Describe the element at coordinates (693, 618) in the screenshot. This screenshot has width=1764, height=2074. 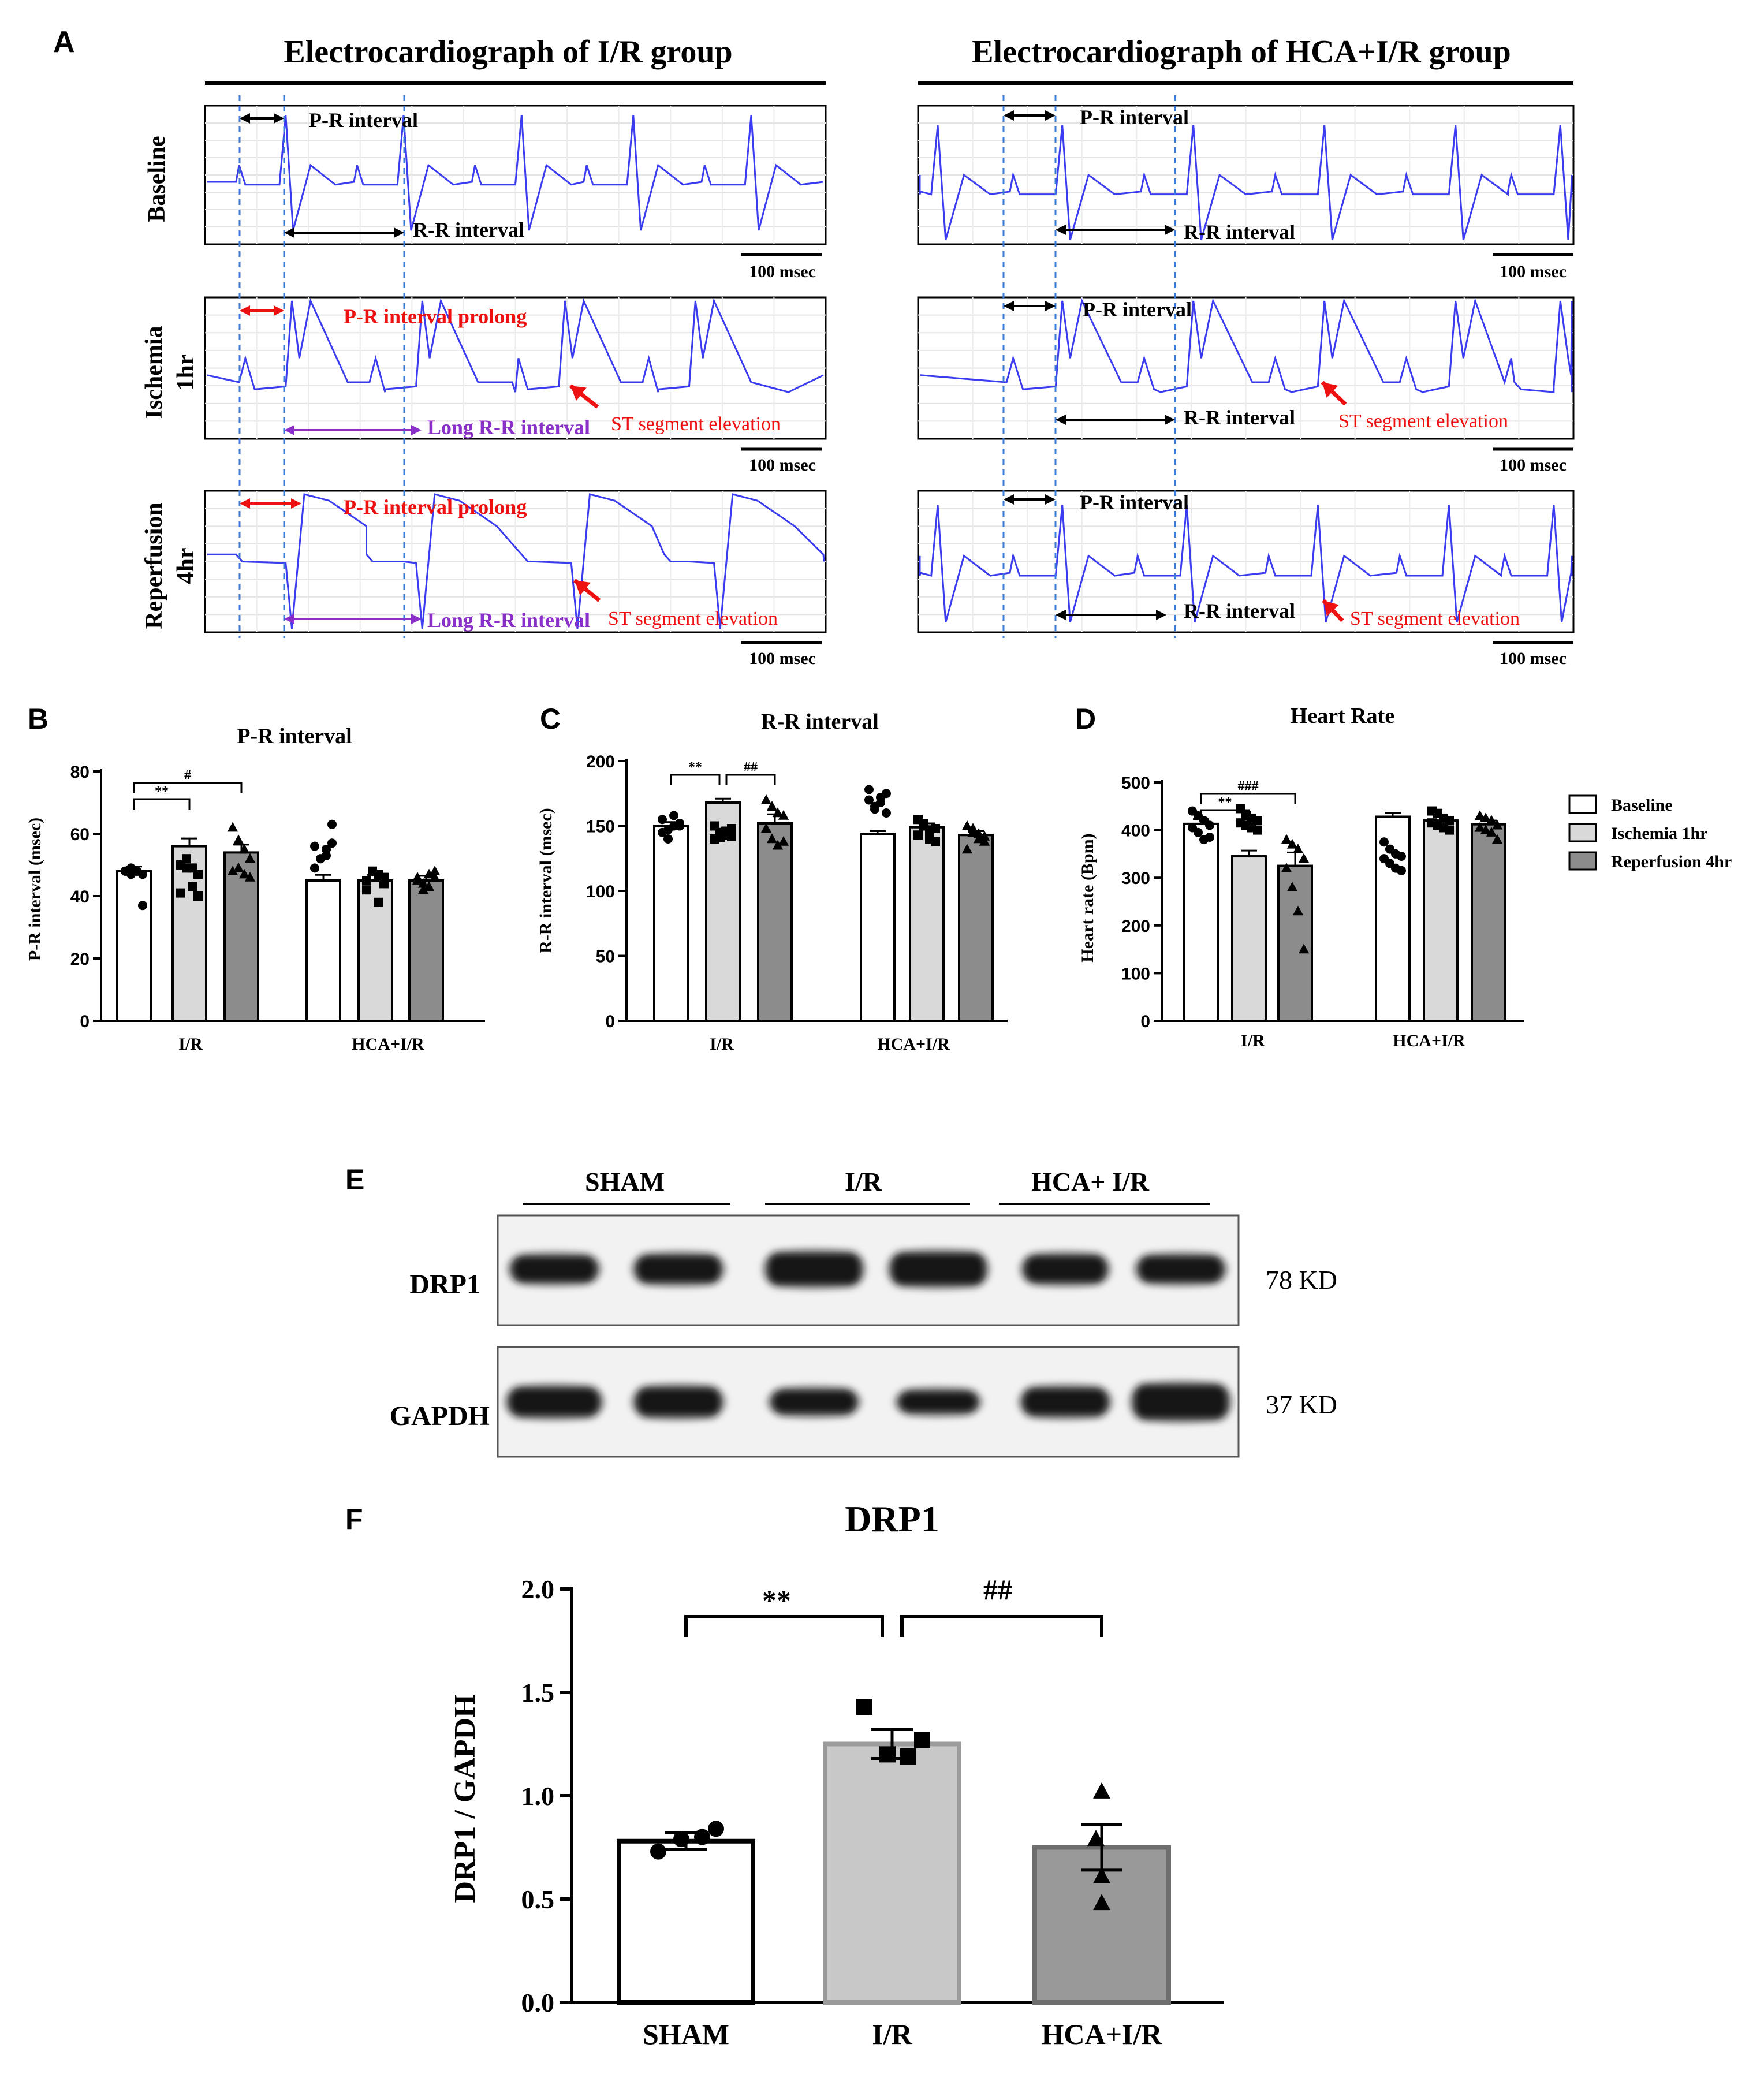
I see `ecg-left-reperfusion-st-label: ST segment elevation` at that location.